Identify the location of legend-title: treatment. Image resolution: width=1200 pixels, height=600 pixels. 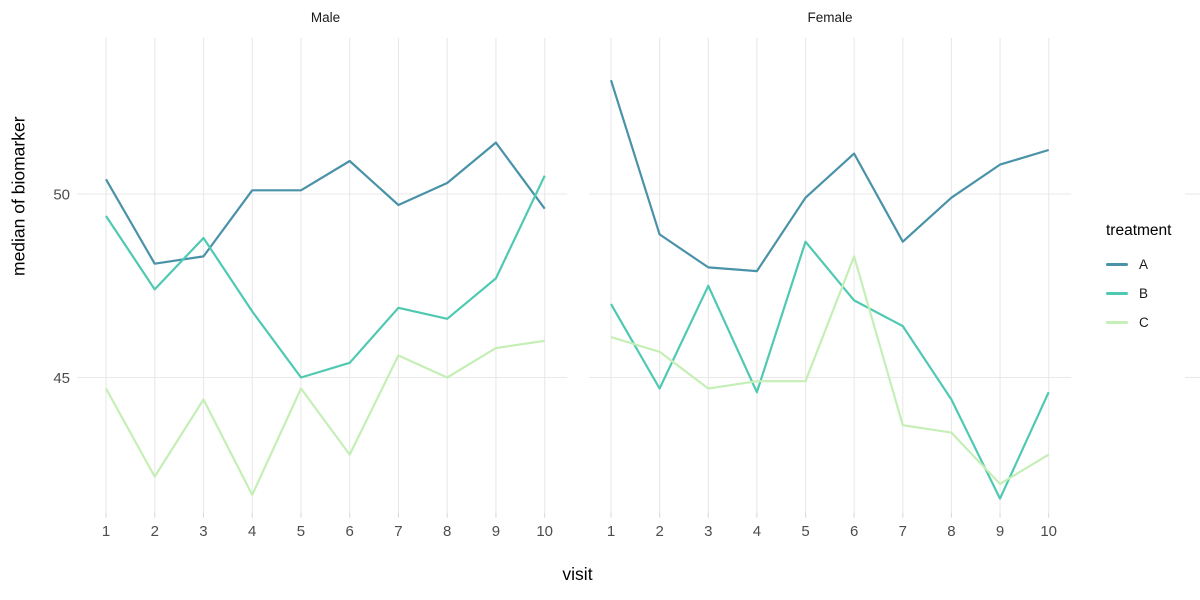
(1139, 230).